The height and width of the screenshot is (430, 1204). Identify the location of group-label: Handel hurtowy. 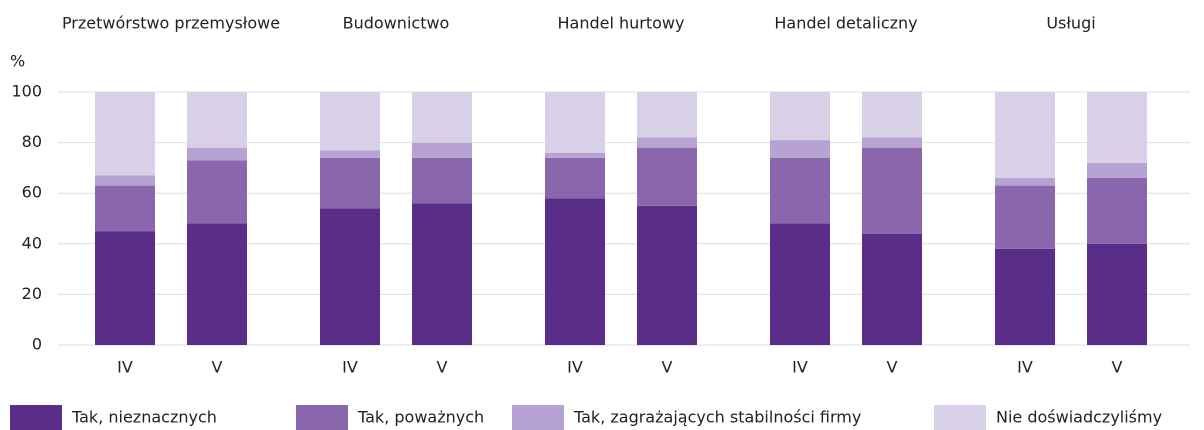
(621, 23).